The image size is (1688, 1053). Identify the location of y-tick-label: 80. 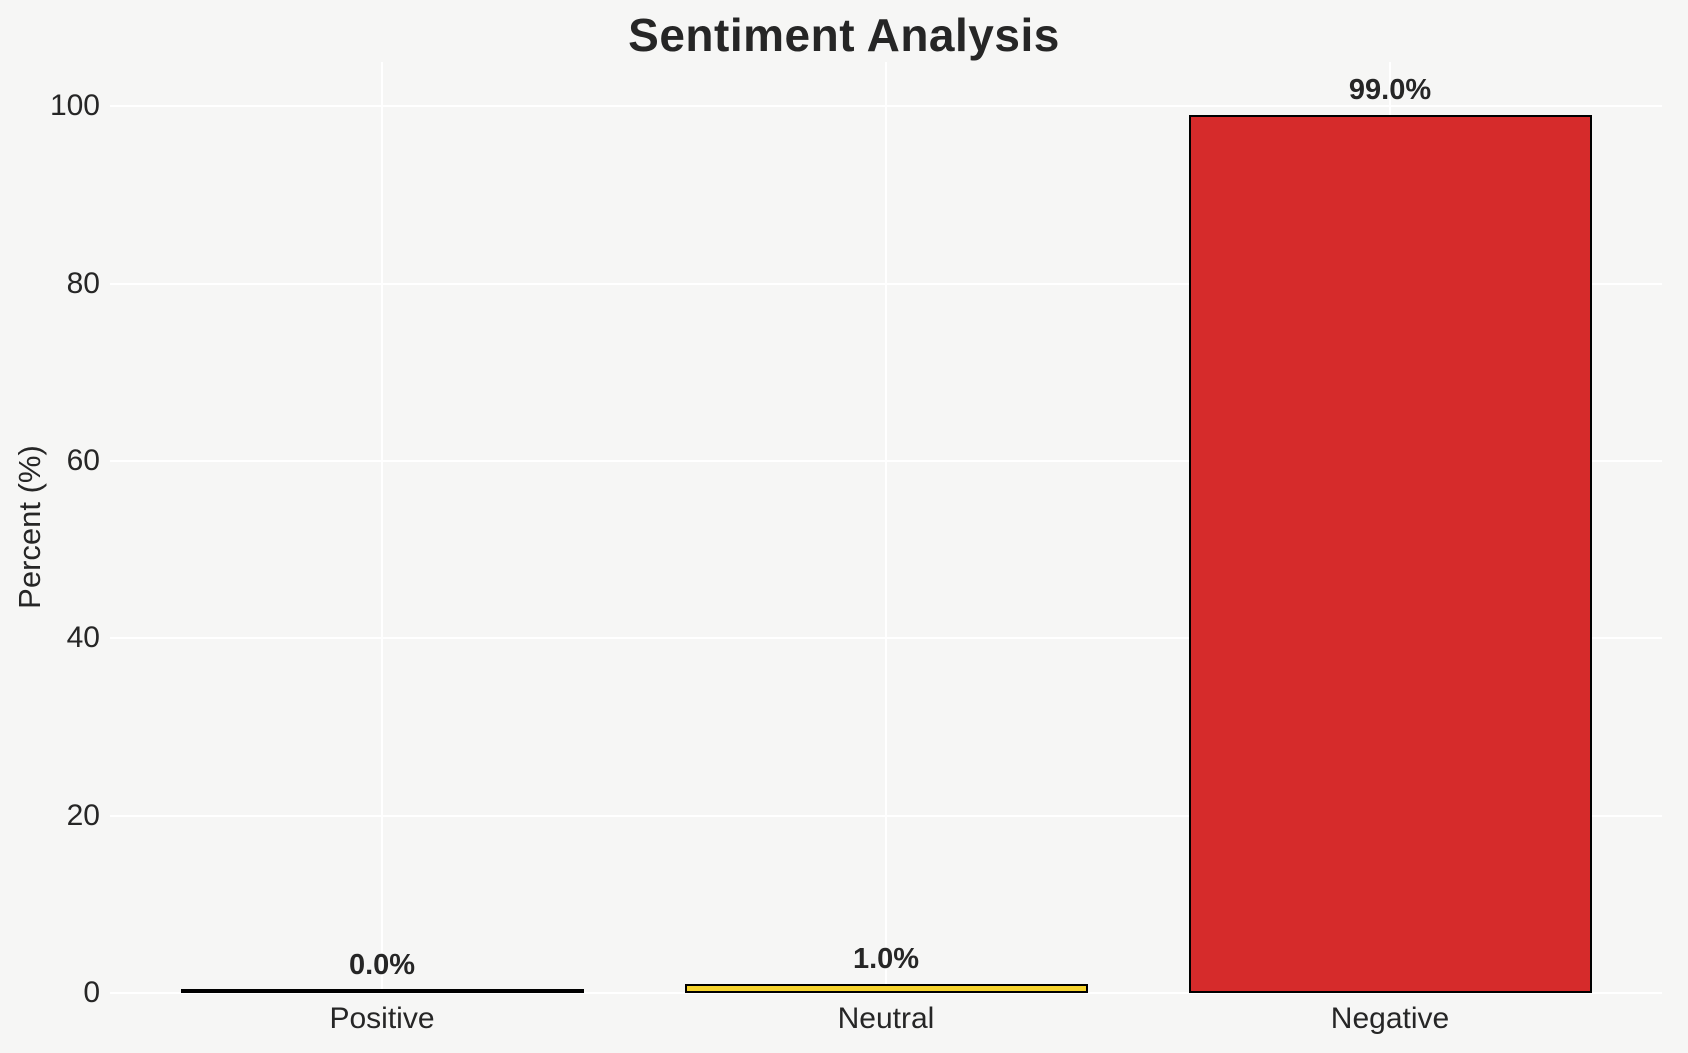
(83, 283).